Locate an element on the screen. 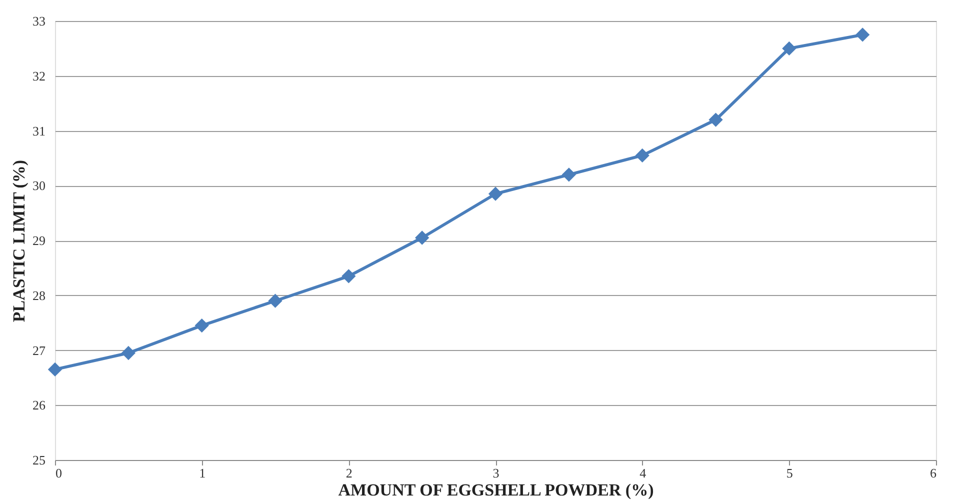 The image size is (957, 503). y-axis-title: PLASTIC LIMIT (%) is located at coordinates (19, 241).